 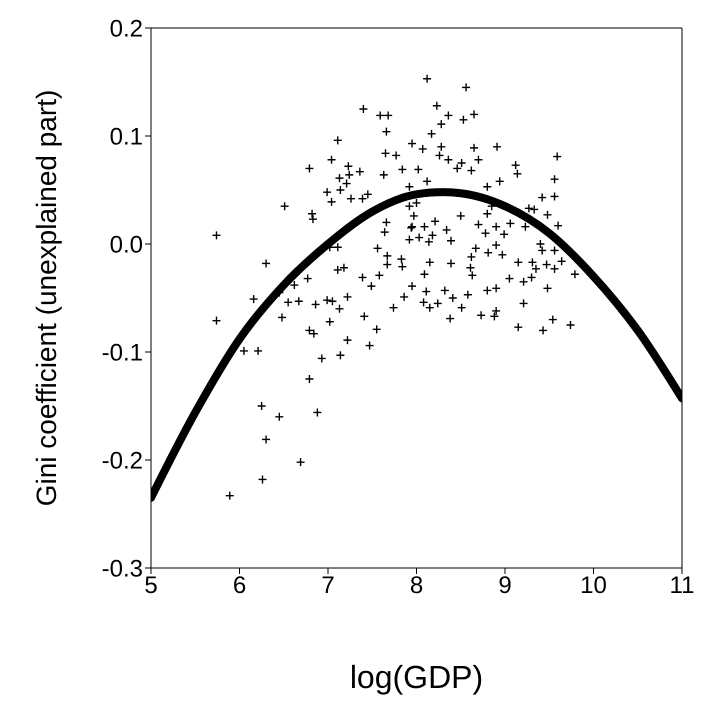 What do you see at coordinates (126, 245) in the screenshot?
I see `y-tick-label: 0.0` at bounding box center [126, 245].